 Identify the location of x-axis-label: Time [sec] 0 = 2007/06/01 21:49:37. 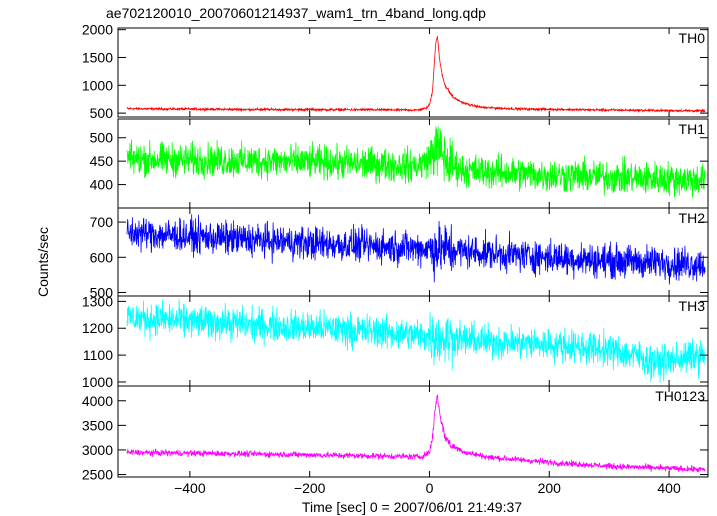
(412, 507).